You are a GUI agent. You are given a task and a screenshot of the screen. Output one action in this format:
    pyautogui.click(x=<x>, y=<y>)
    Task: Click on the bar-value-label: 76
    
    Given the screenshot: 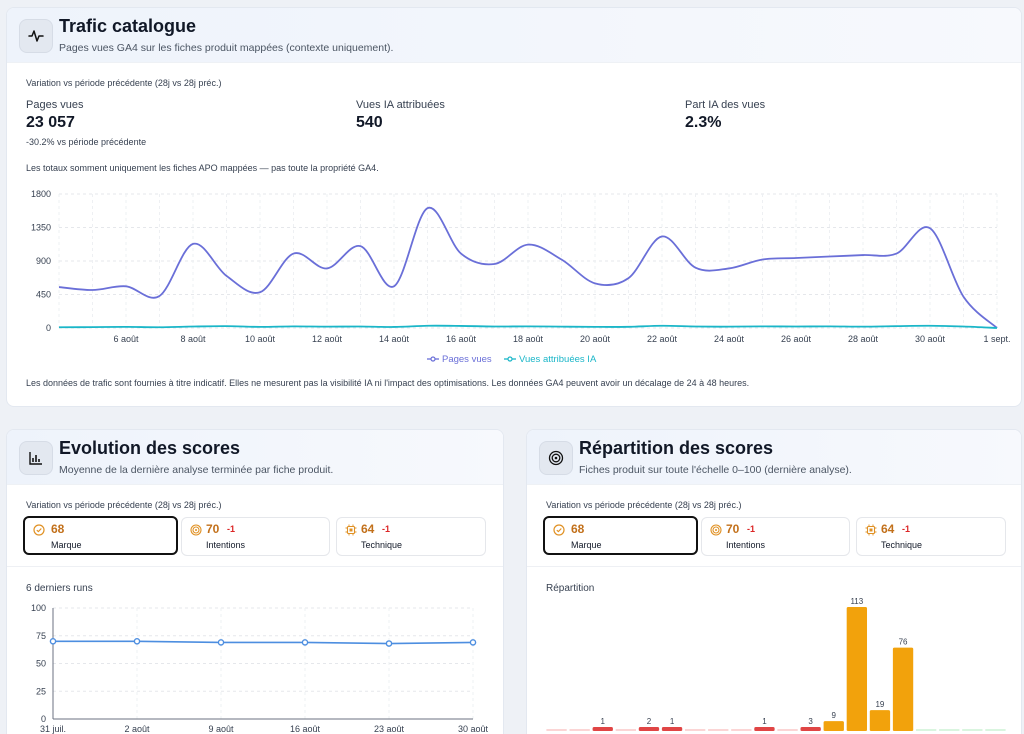 What is the action you would take?
    pyautogui.click(x=903, y=642)
    